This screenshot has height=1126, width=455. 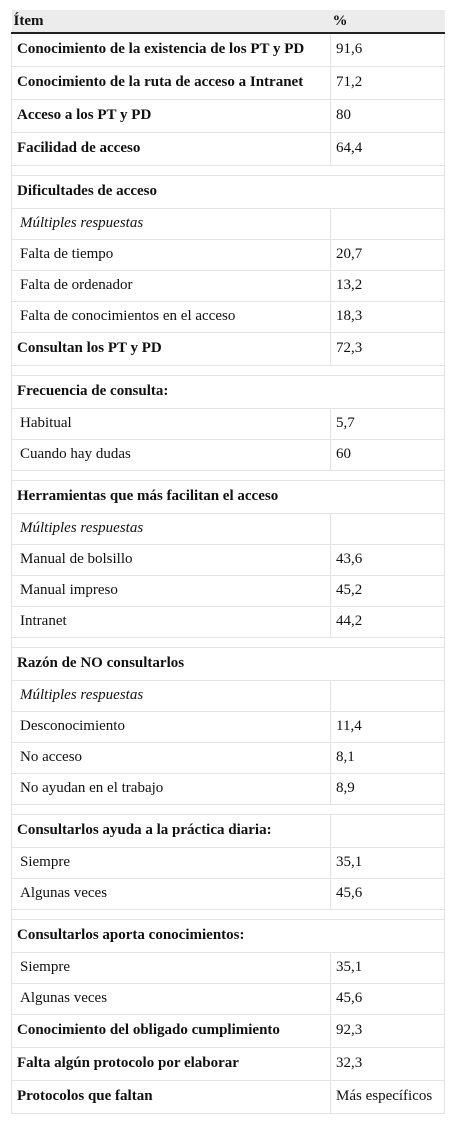 I want to click on item-label: Intranet, so click(x=171, y=621).